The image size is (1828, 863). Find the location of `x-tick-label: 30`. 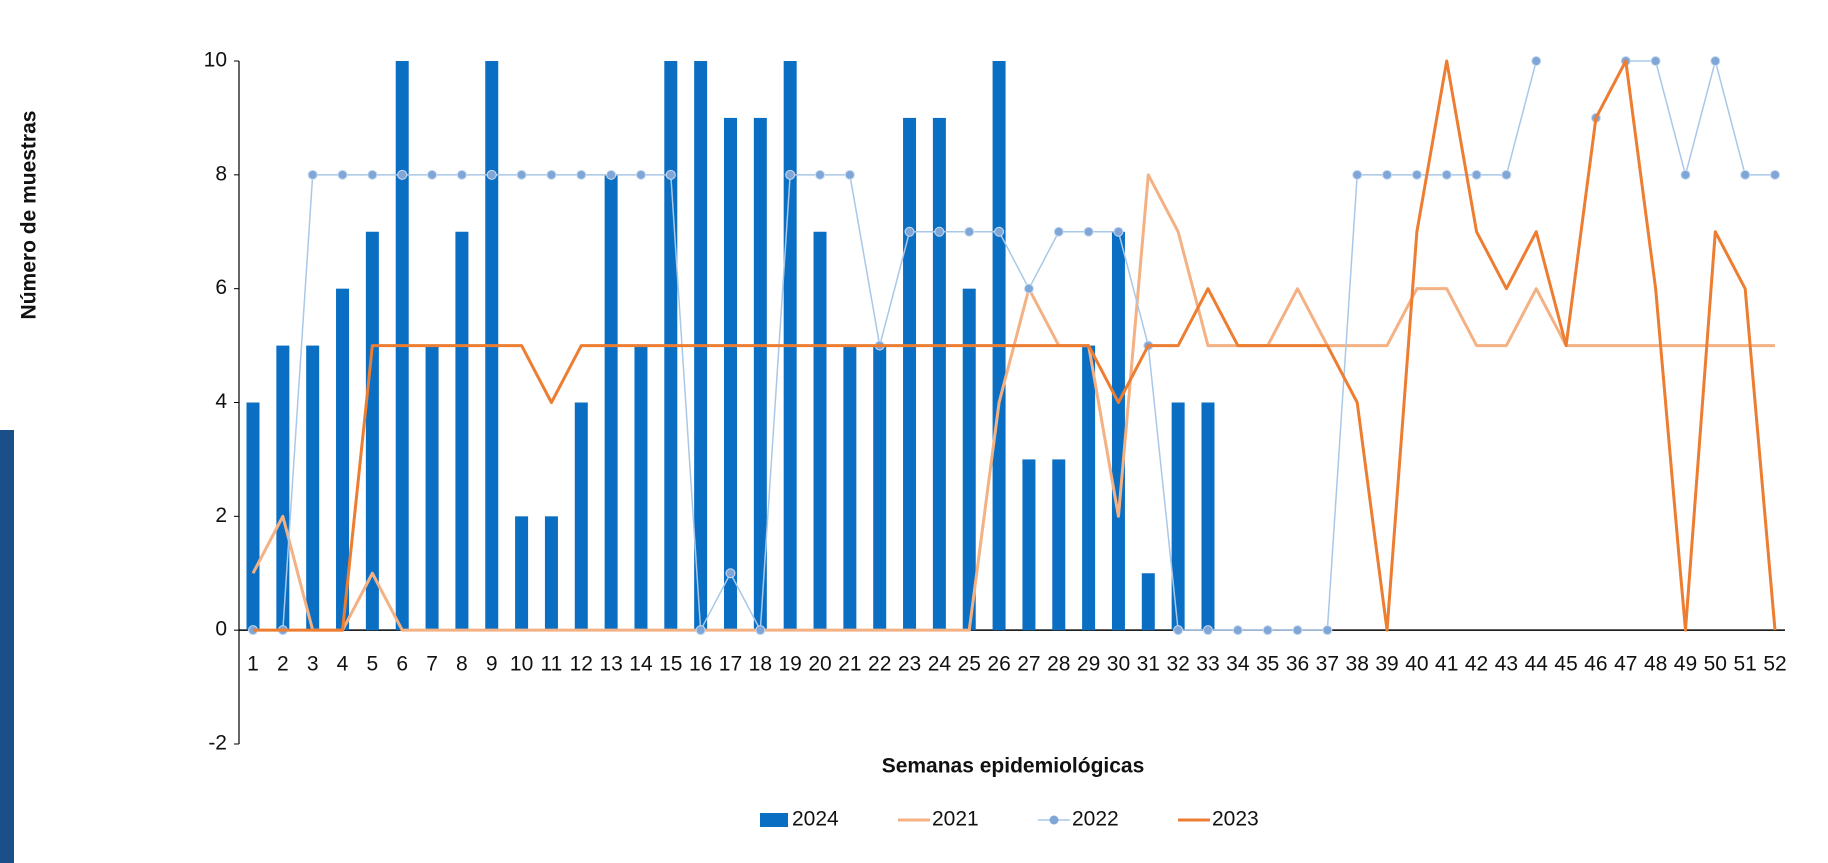

x-tick-label: 30 is located at coordinates (1118, 664).